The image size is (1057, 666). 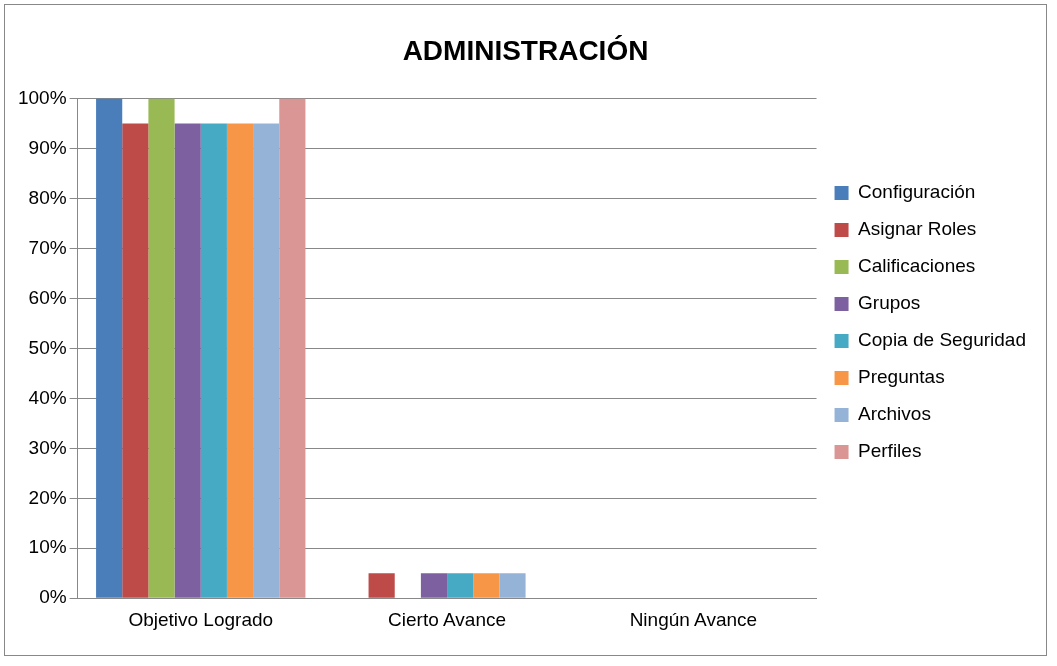 What do you see at coordinates (47, 397) in the screenshot?
I see `y-tick-label: 40%` at bounding box center [47, 397].